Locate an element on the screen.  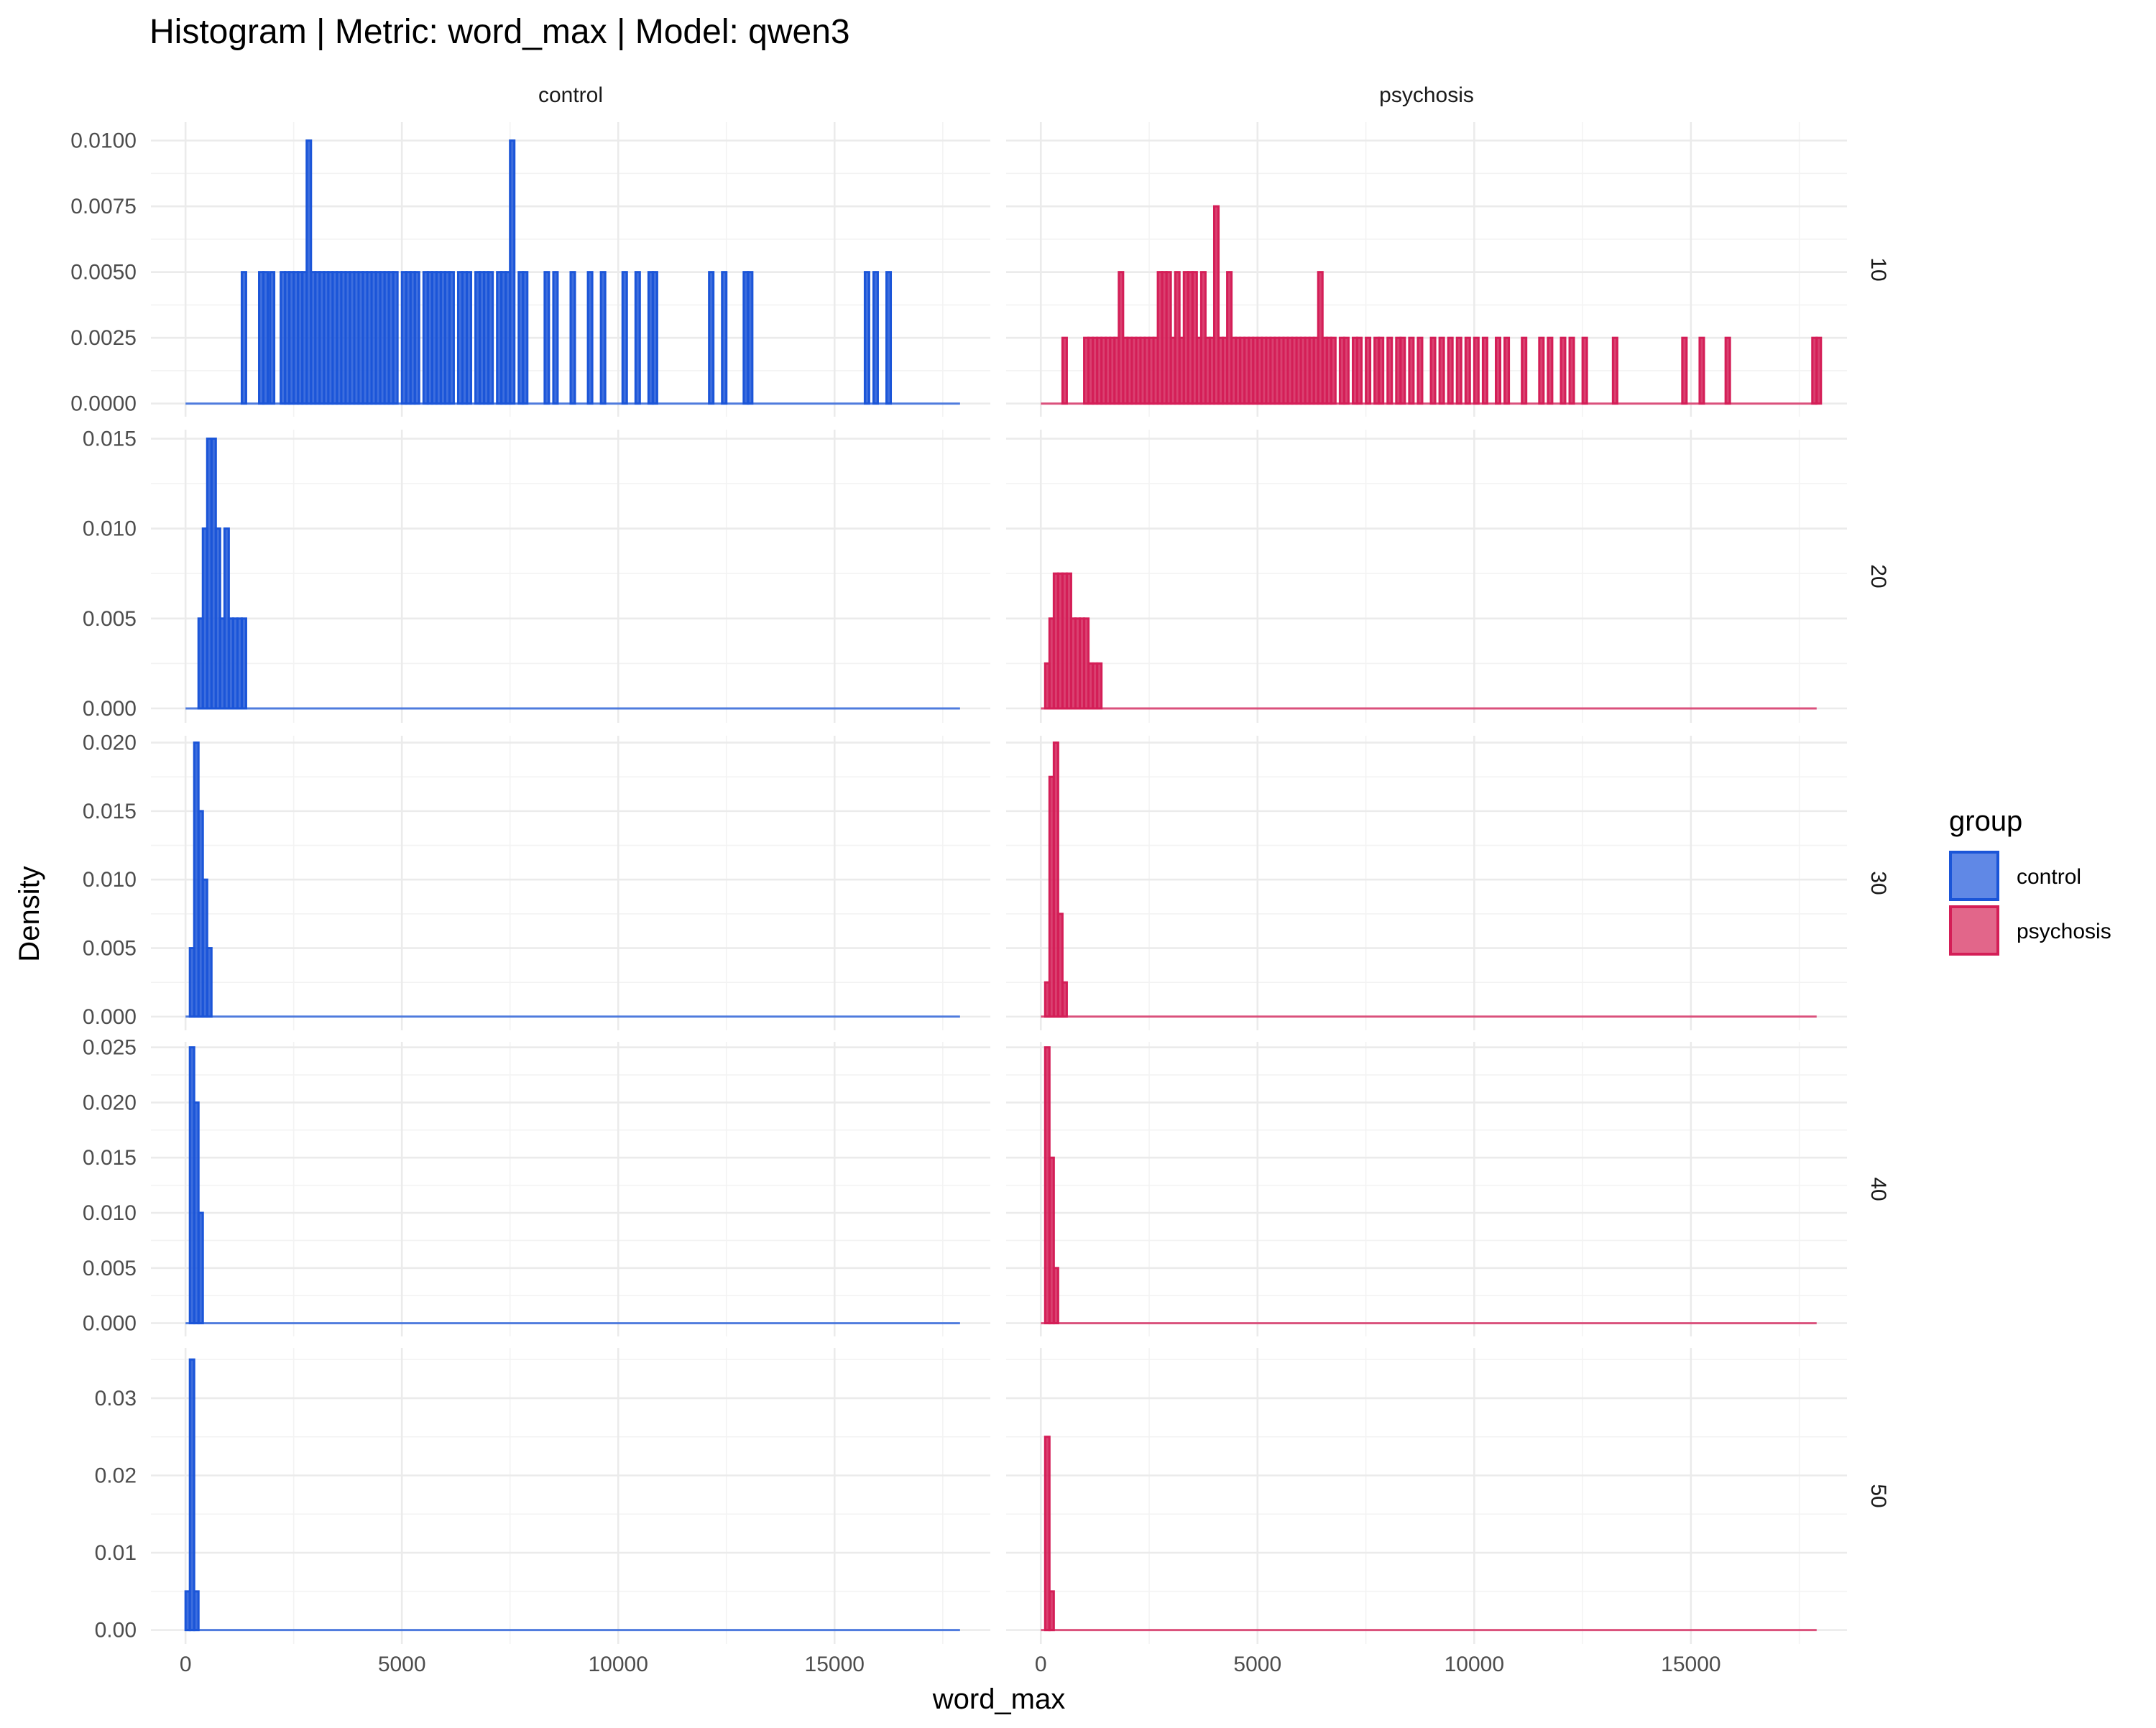
facet-strip-row-30: 30 is located at coordinates (1878, 883).